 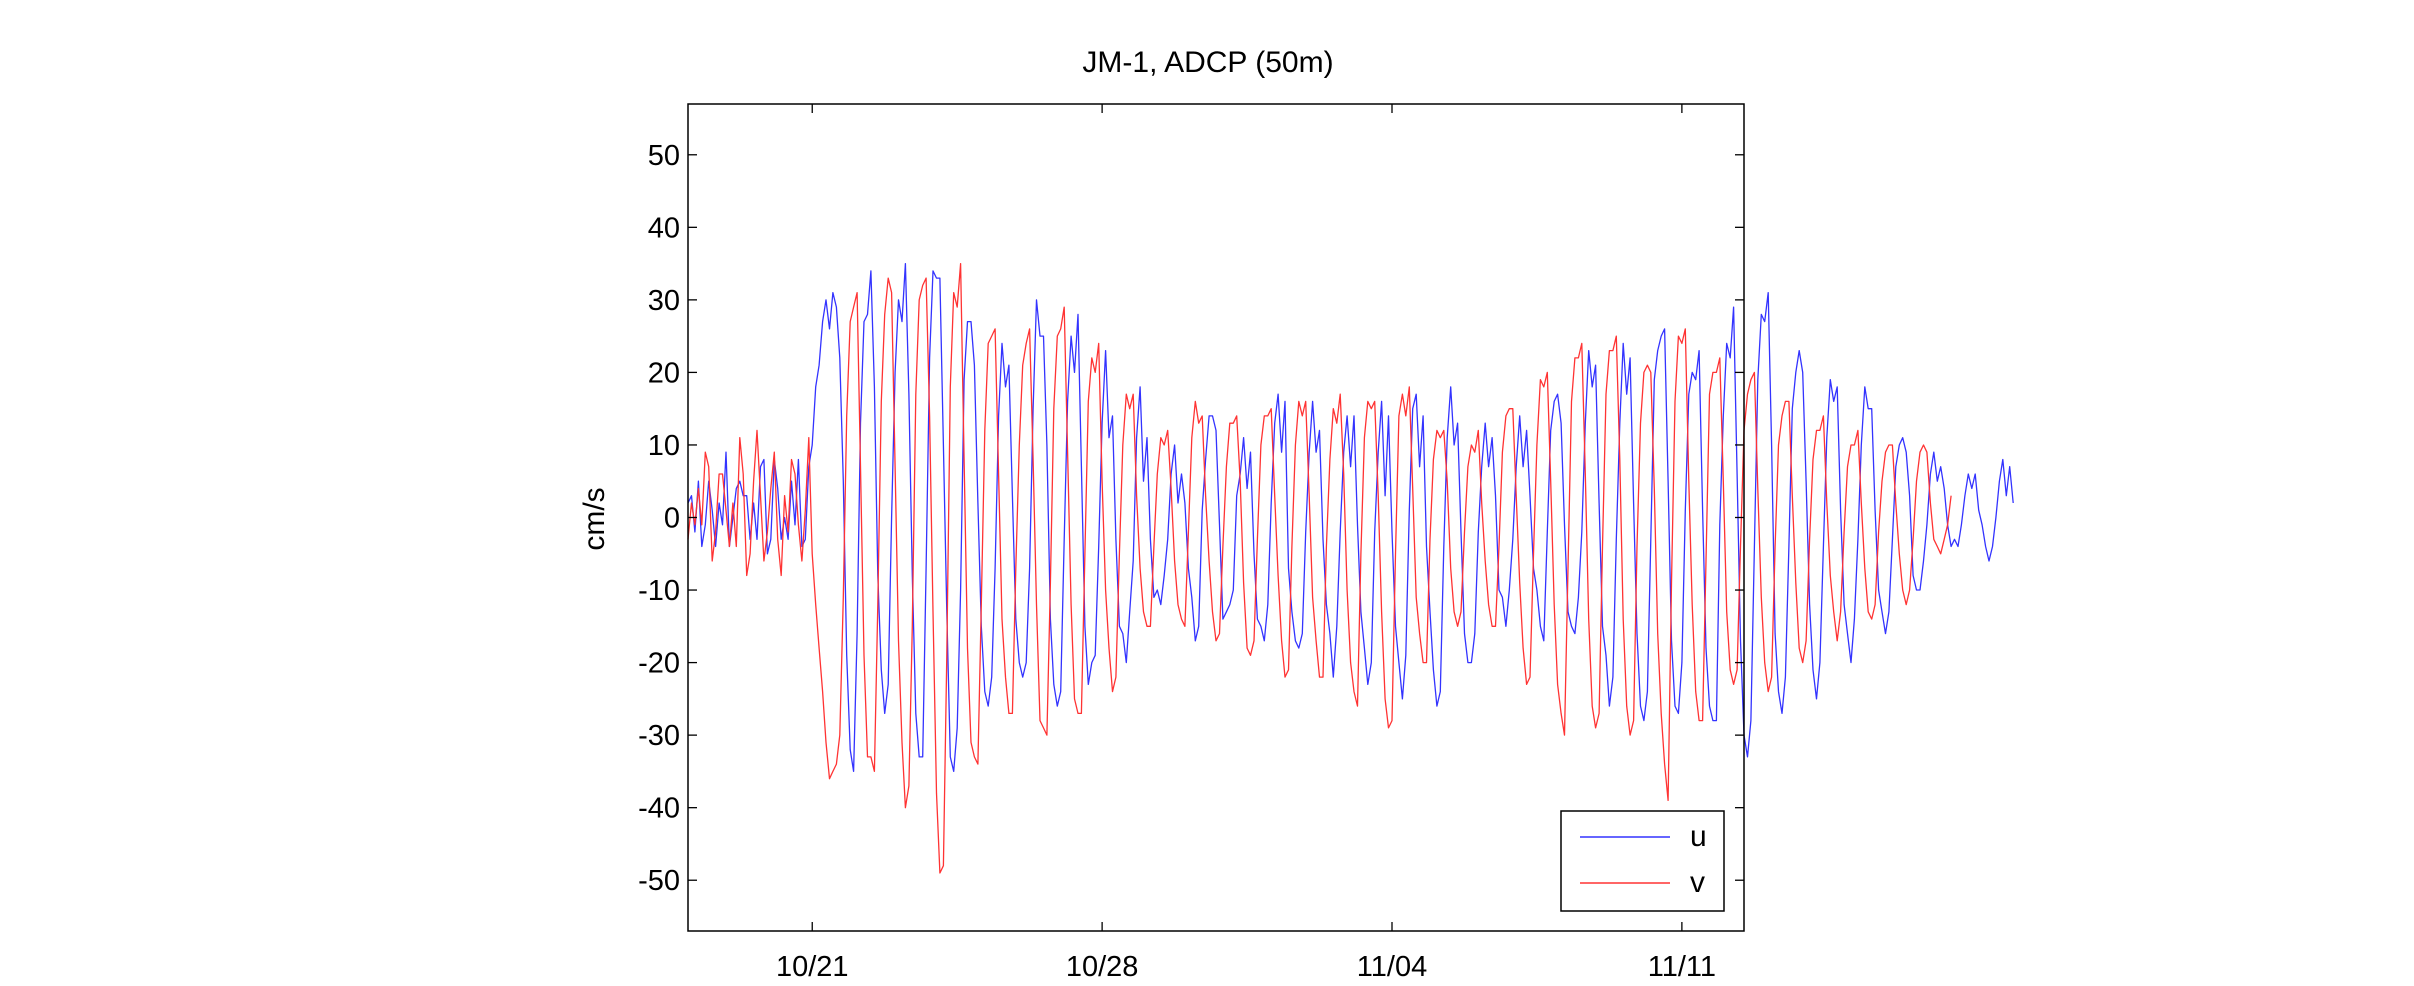 I want to click on x-tick-label: 10/28, so click(x=1102, y=967).